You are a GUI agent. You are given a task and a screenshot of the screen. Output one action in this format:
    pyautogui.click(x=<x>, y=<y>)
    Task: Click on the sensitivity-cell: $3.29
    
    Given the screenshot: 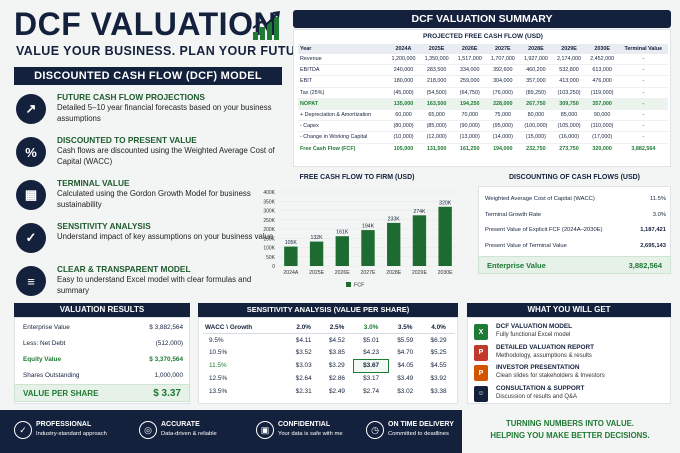 What is the action you would take?
    pyautogui.click(x=336, y=366)
    